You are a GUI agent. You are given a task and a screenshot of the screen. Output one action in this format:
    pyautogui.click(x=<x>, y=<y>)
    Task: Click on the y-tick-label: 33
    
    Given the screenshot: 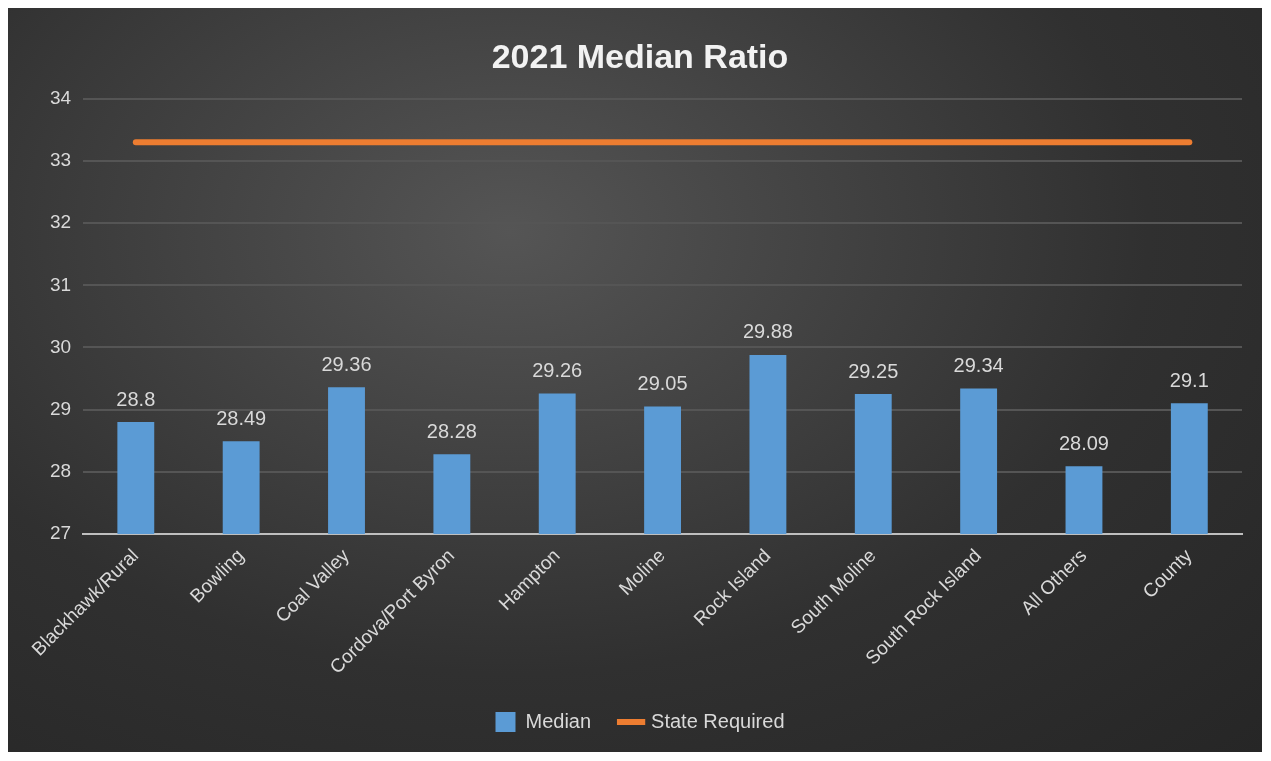 What is the action you would take?
    pyautogui.click(x=60, y=160)
    